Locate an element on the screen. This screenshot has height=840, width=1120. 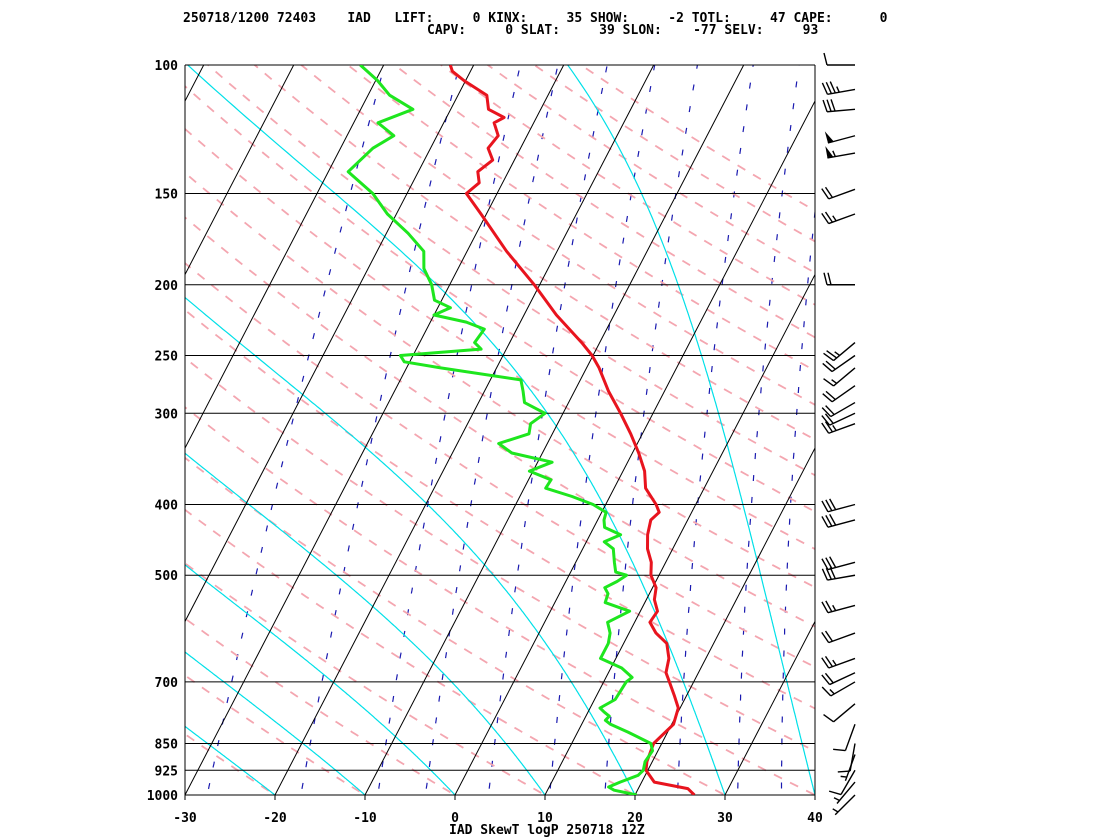
pressure-tick-label: 1000 is located at coordinates (162, 796).